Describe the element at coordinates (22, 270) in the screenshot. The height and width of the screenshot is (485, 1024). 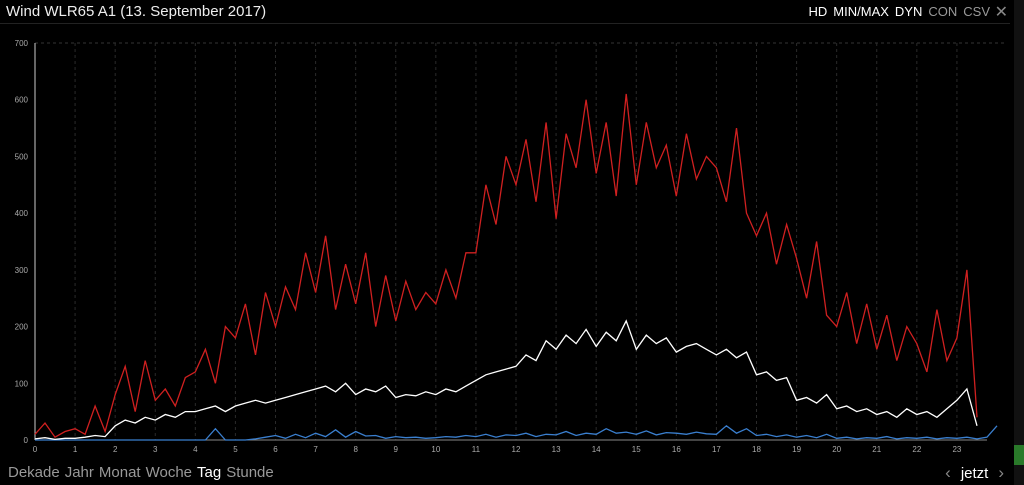
I see `y-tick-label: 300` at that location.